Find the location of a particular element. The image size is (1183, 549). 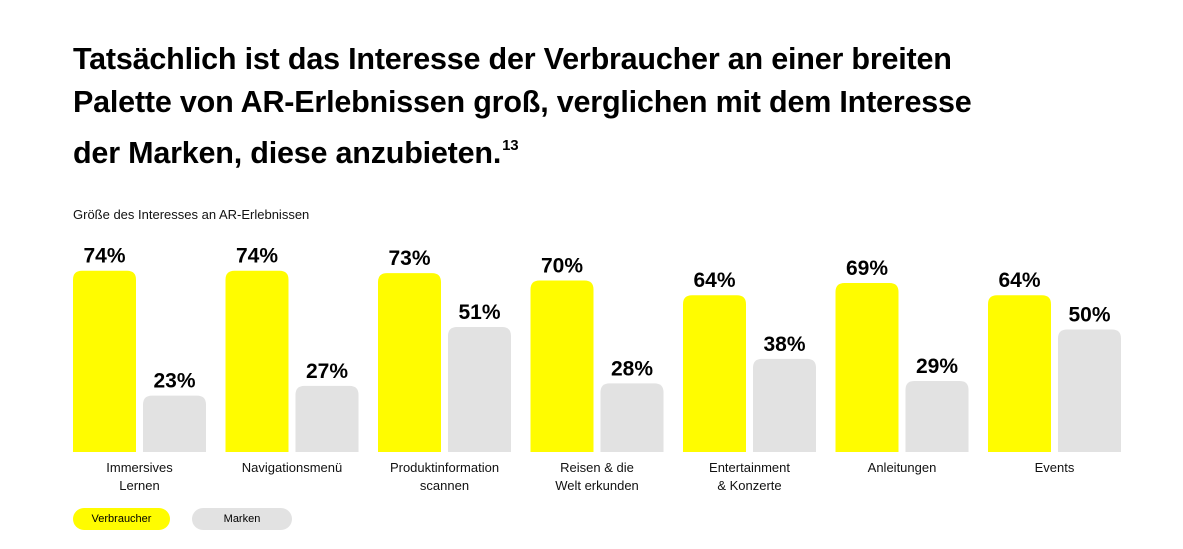

data-label-marken-3: 51% is located at coordinates (479, 312).